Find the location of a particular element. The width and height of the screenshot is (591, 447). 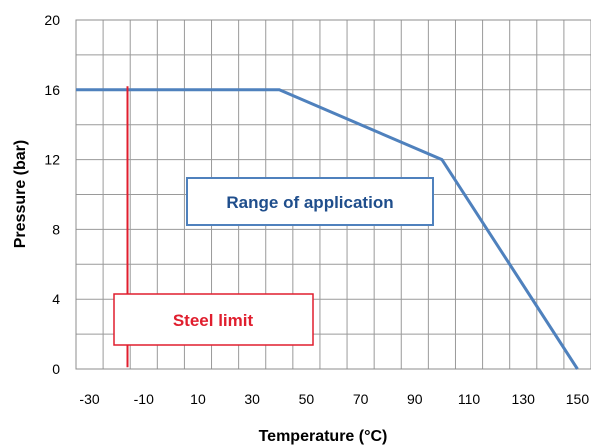

range-of-application-label: Range of application is located at coordinates (309, 202).